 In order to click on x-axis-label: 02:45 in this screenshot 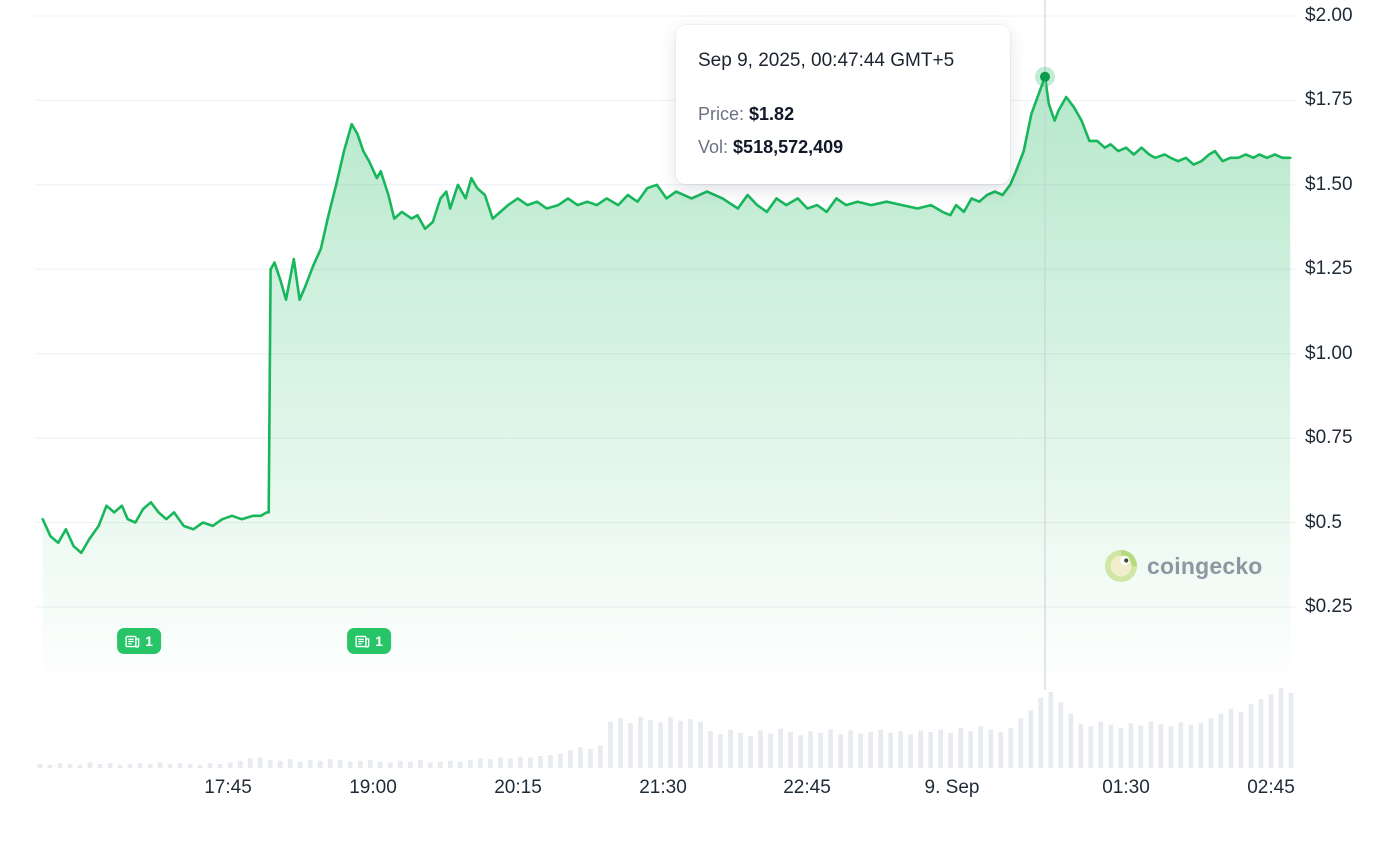, I will do `click(1271, 787)`.